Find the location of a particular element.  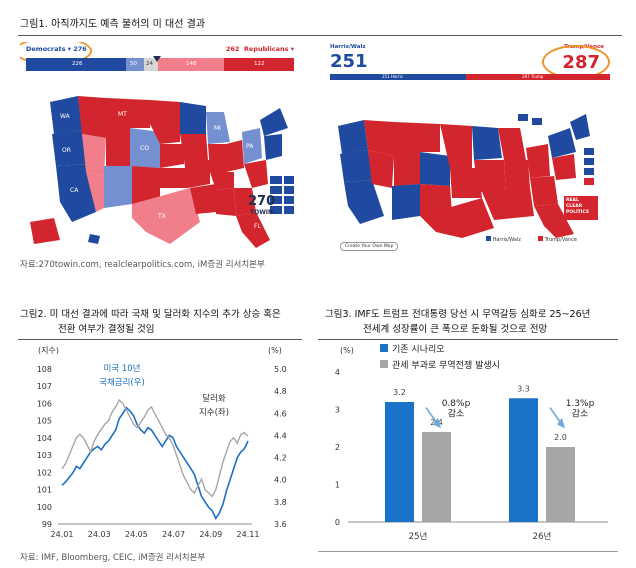

legend-swatch is located at coordinates (384, 348).